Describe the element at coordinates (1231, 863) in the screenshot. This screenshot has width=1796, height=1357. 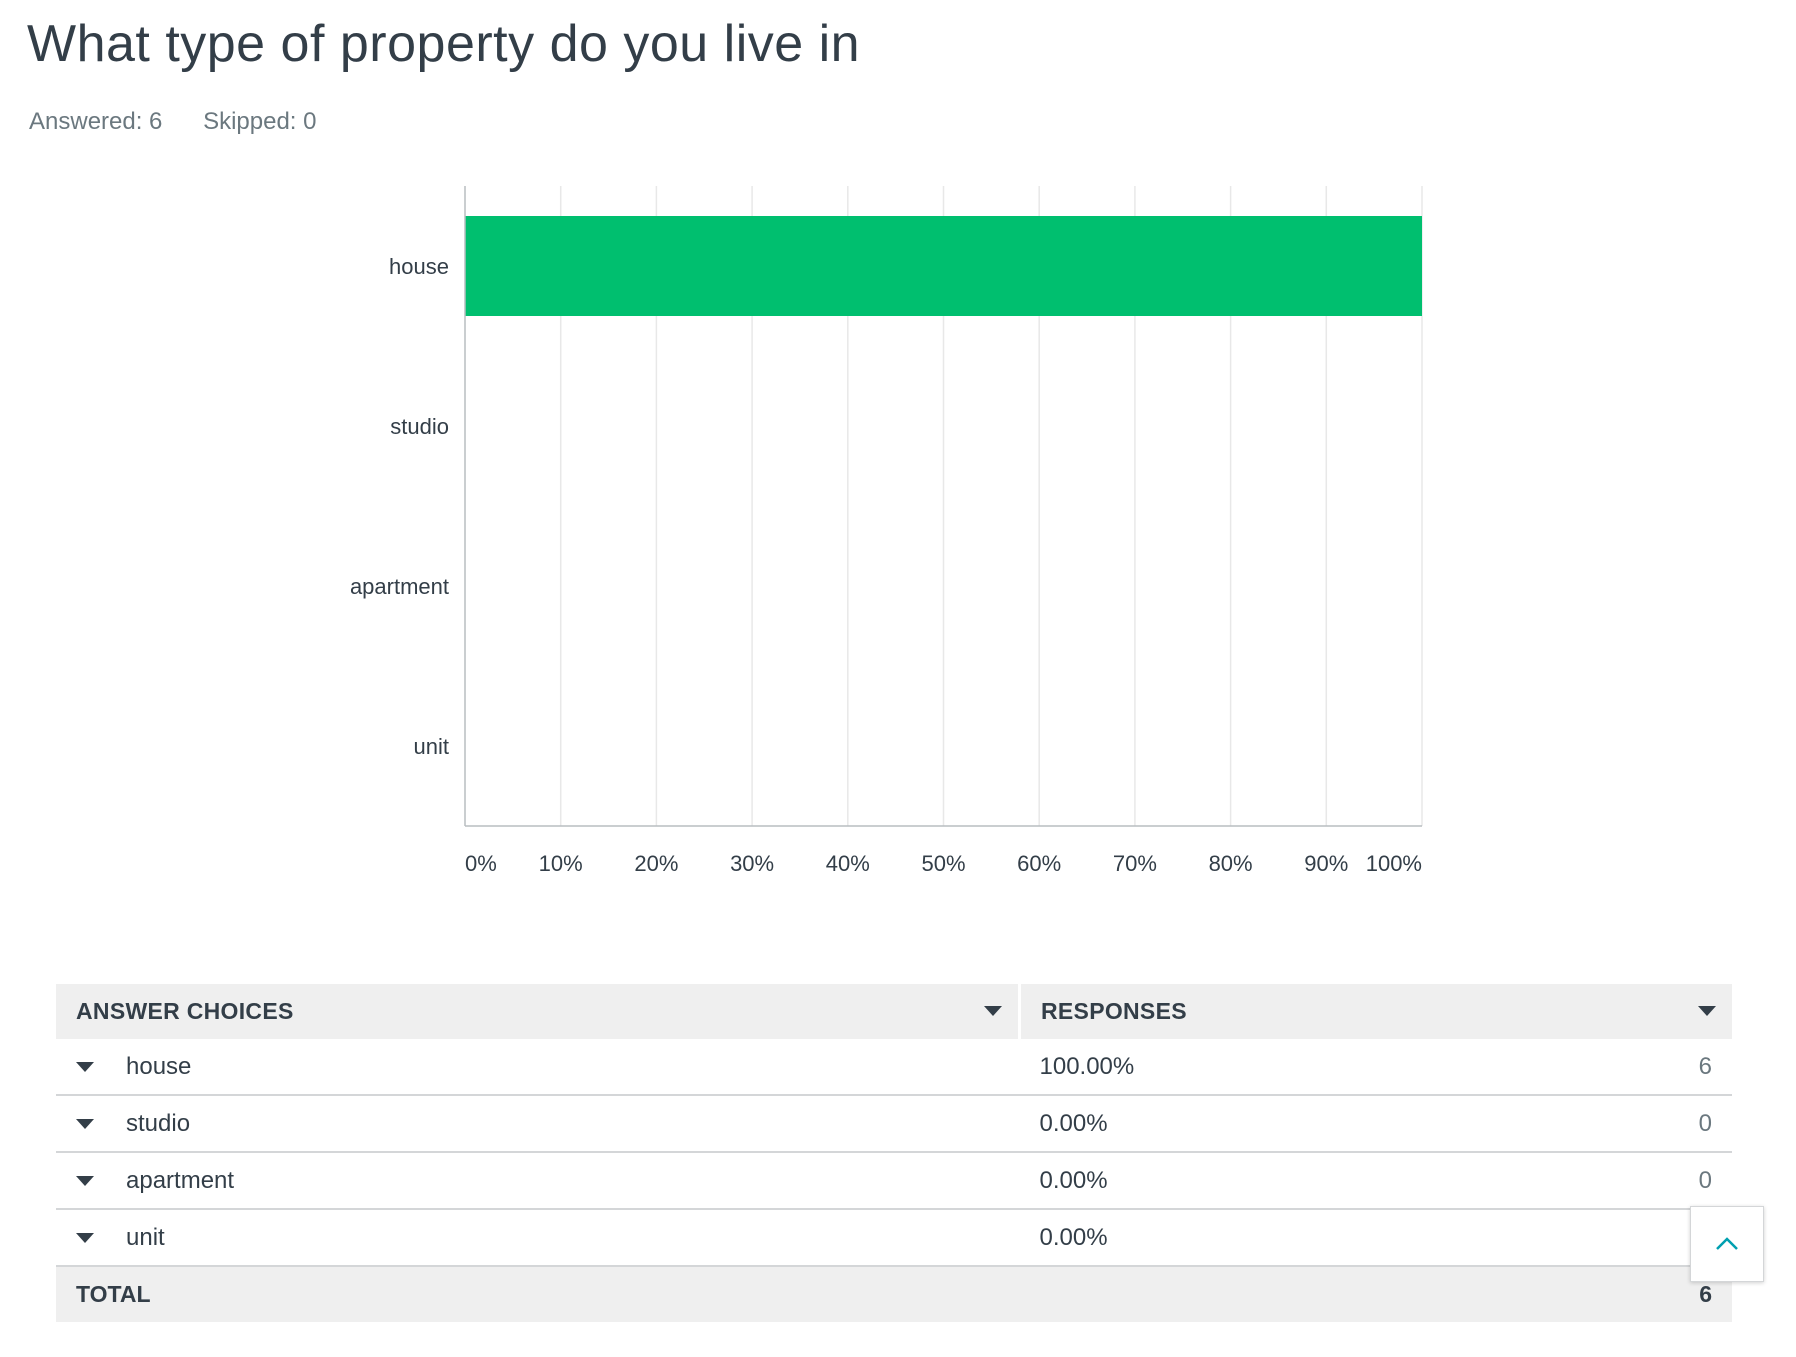
I see `x-tick-label: 80%` at that location.